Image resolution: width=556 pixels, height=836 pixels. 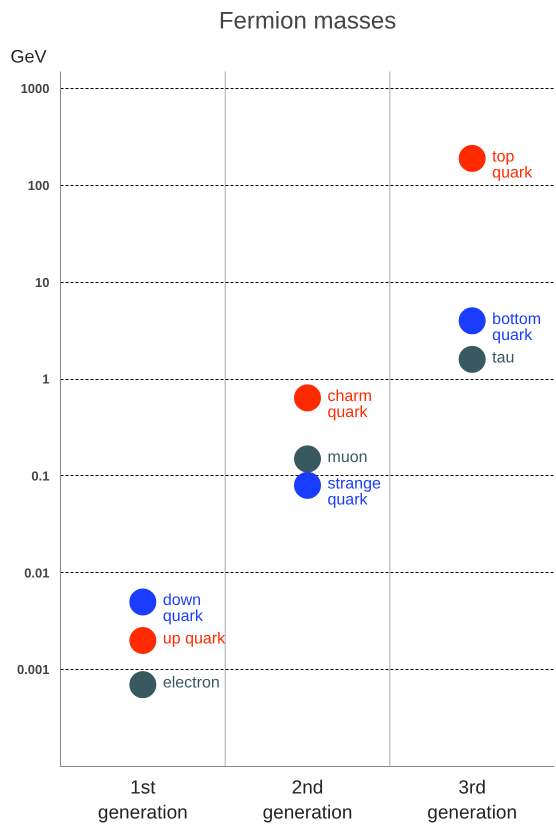 I want to click on annotation: charm quark, so click(x=350, y=405).